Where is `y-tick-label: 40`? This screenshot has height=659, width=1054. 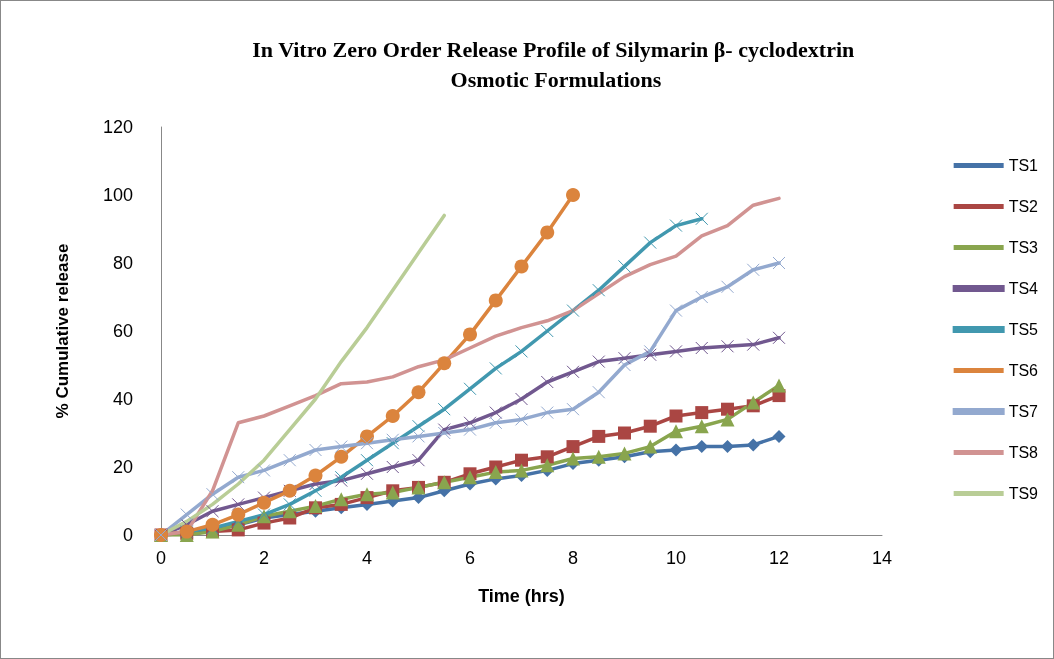 y-tick-label: 40 is located at coordinates (122, 399).